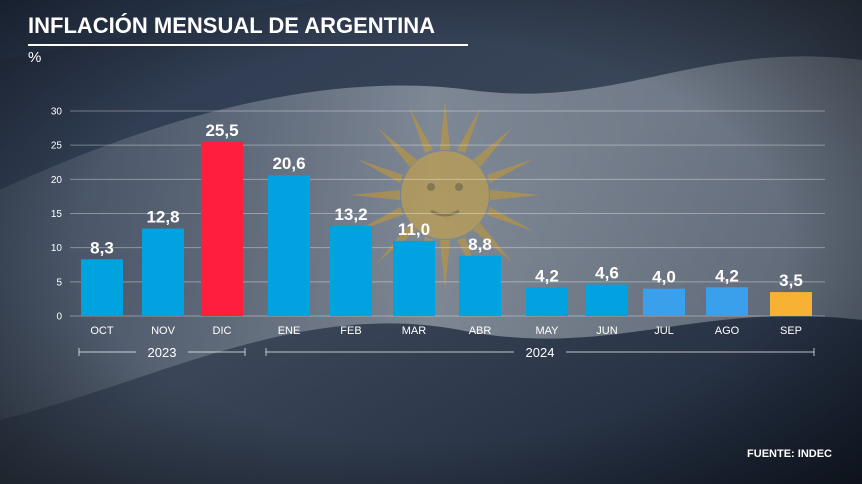  Describe the element at coordinates (480, 331) in the screenshot. I see `category-label: ABR` at that location.